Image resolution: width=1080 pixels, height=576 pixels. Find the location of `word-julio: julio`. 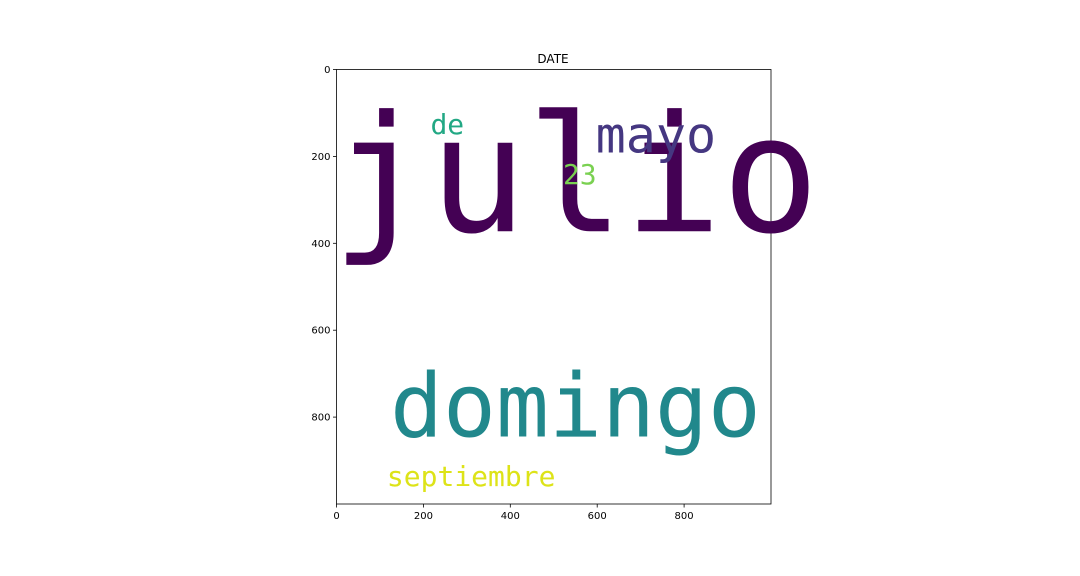

word-julio: julio is located at coordinates (576, 176).